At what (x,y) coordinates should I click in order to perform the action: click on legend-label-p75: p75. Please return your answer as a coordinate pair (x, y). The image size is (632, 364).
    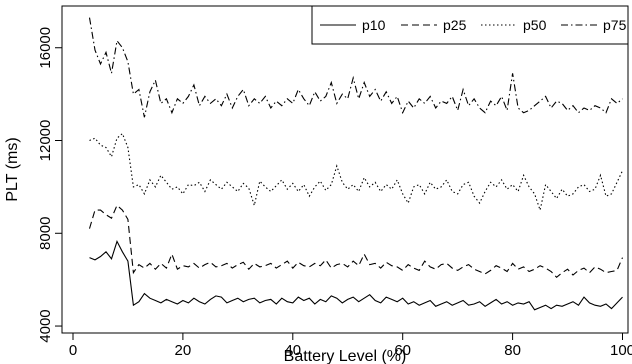
    Looking at the image, I should click on (615, 25).